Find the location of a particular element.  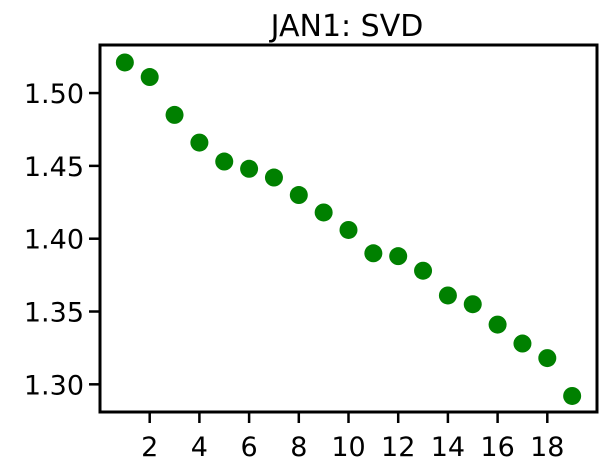

y-axis: 1.30 1.35 1.40 1.45 1.50 is located at coordinates (62, 240).